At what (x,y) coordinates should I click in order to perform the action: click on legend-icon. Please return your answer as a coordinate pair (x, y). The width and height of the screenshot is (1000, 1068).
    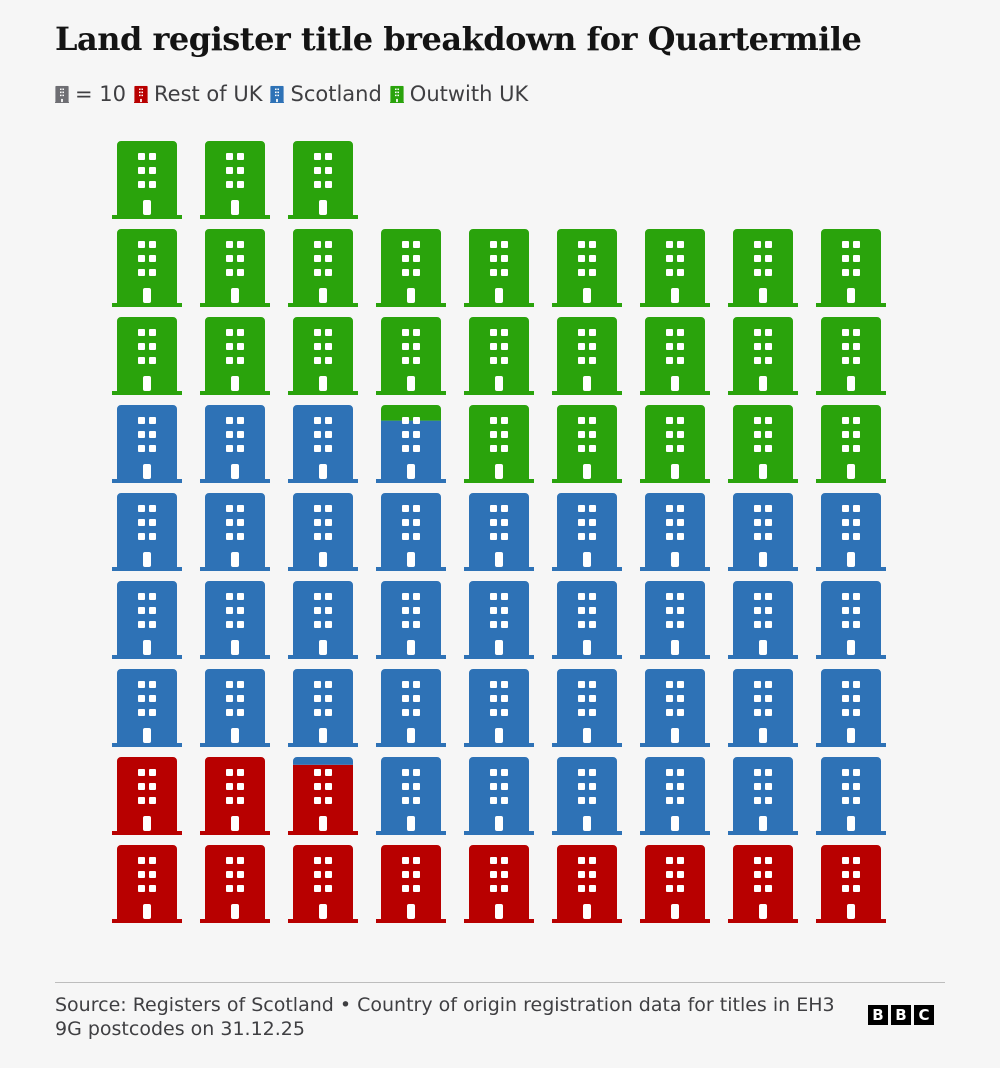
    Looking at the image, I should click on (141, 94).